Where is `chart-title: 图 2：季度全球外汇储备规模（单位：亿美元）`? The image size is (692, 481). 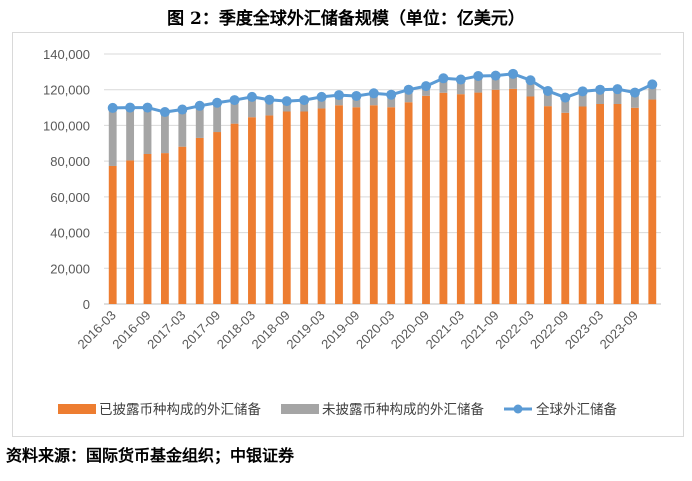
chart-title: 图 2：季度全球外汇储备规模（单位：亿美元） is located at coordinates (346, 19).